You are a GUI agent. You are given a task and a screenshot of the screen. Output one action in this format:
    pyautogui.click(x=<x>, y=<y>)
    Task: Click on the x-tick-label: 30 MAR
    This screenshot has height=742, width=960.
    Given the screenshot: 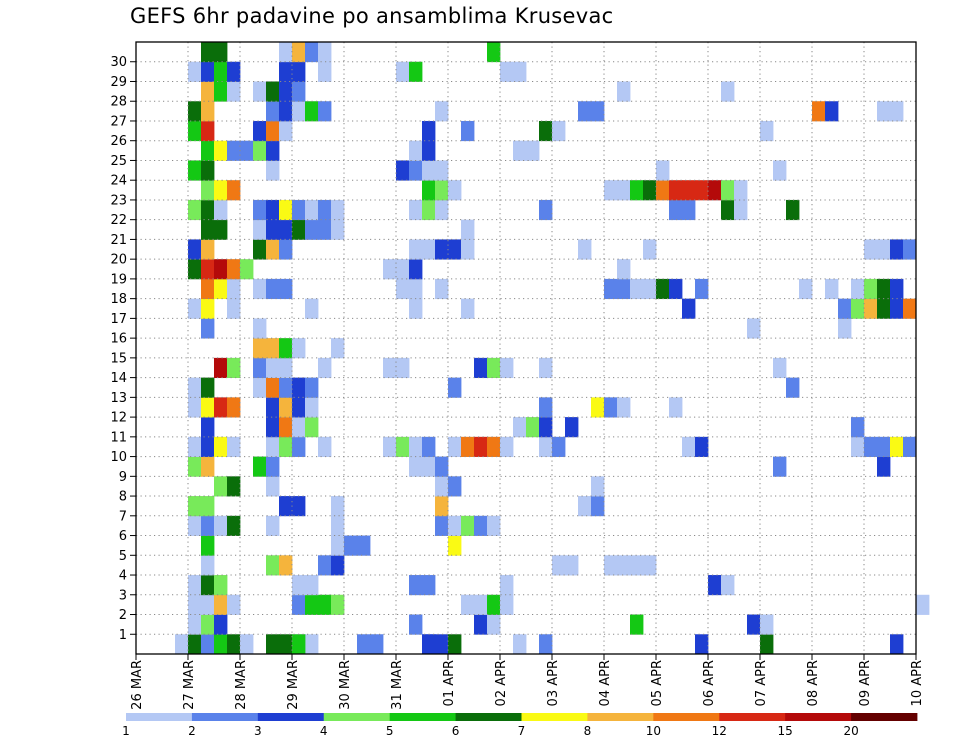 What is the action you would take?
    pyautogui.click(x=345, y=685)
    